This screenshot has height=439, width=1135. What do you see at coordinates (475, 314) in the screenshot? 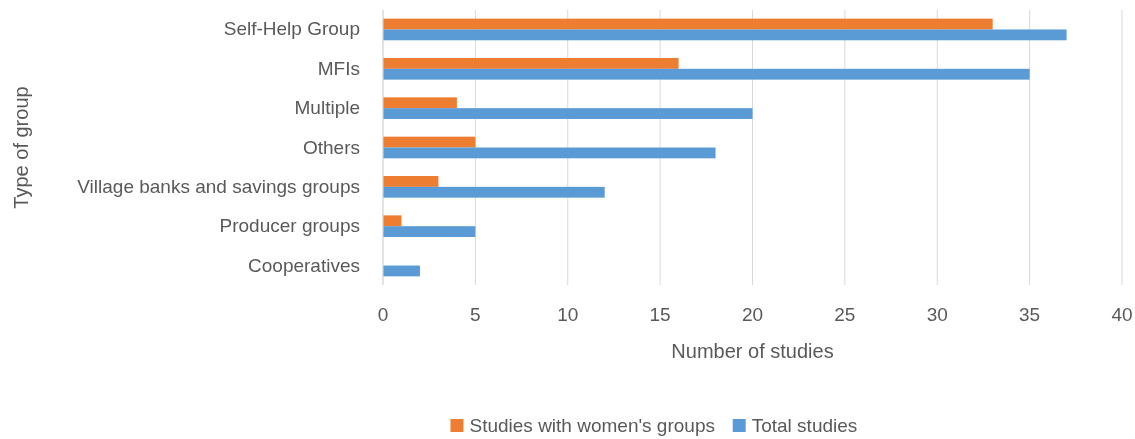
I see `x-tick-label: 5` at bounding box center [475, 314].